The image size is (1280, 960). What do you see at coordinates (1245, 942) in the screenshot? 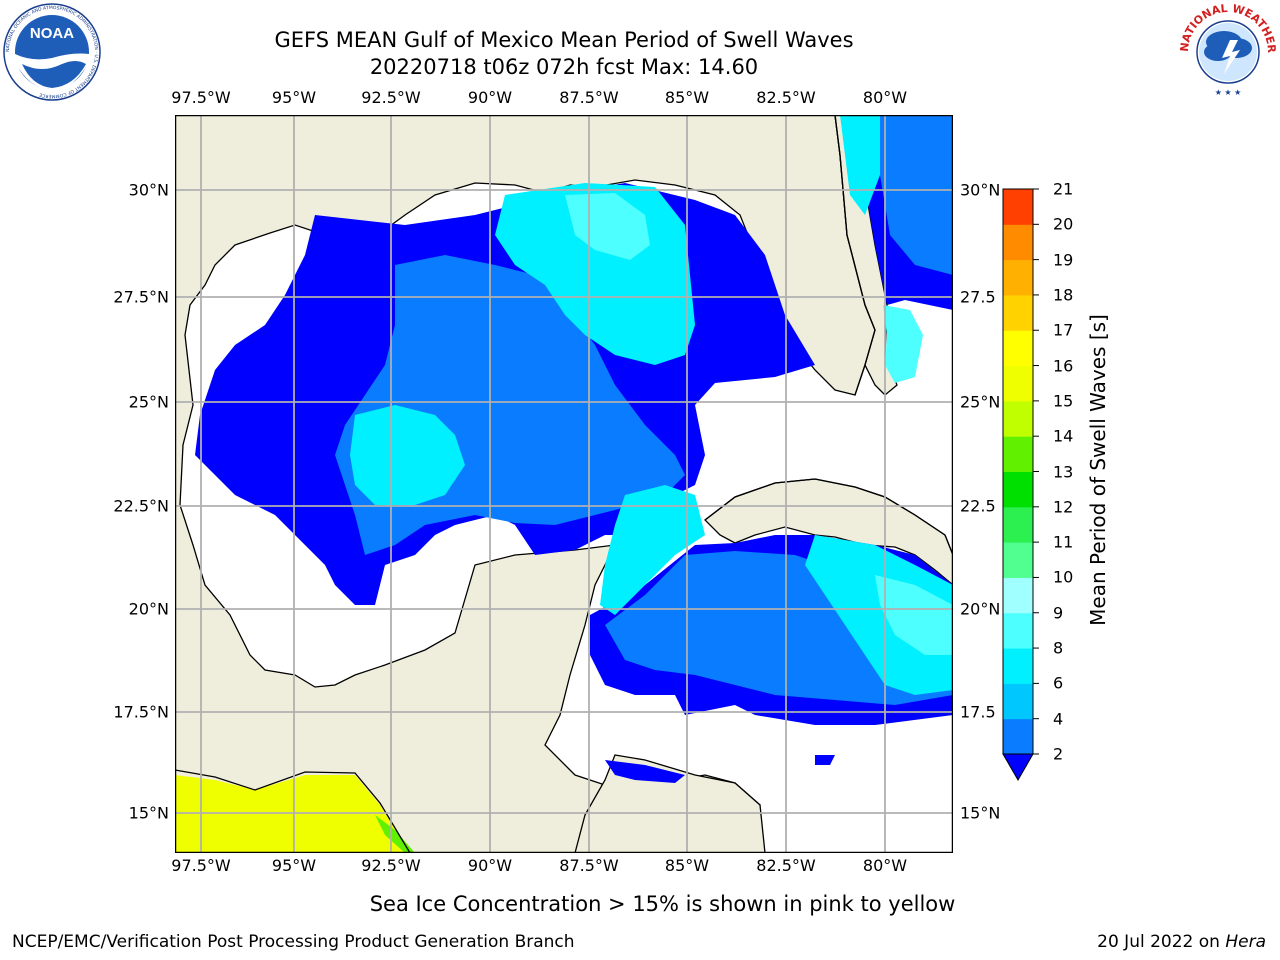
I see `footer-host: Hera` at bounding box center [1245, 942].